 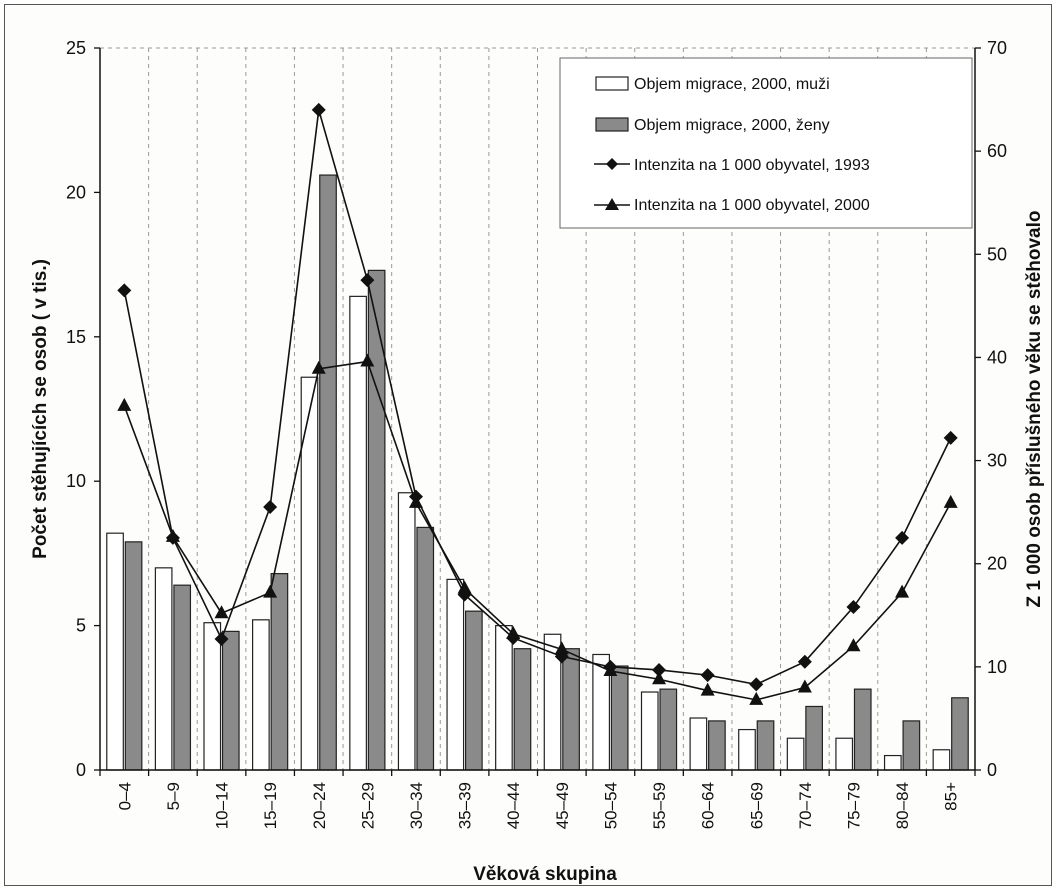 I want to click on legend-diamond-marker, so click(x=612, y=164).